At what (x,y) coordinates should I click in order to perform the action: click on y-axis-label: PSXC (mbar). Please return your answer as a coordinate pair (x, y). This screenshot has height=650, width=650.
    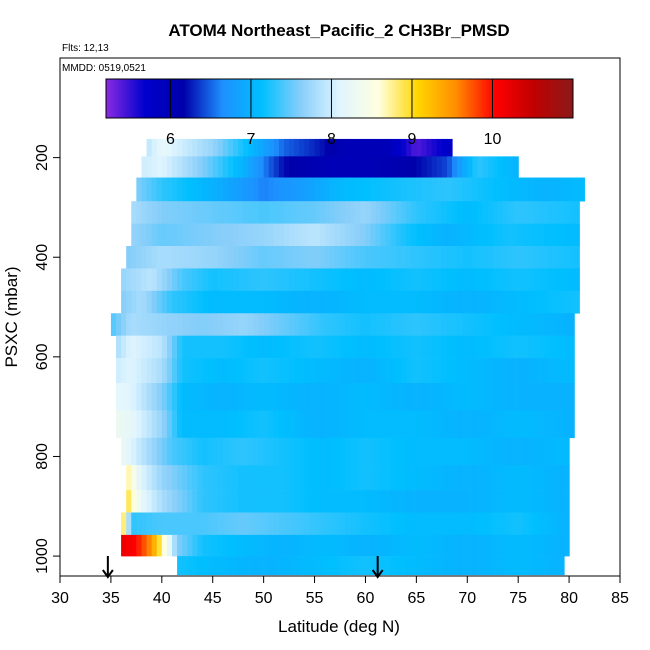
    Looking at the image, I should click on (11, 316).